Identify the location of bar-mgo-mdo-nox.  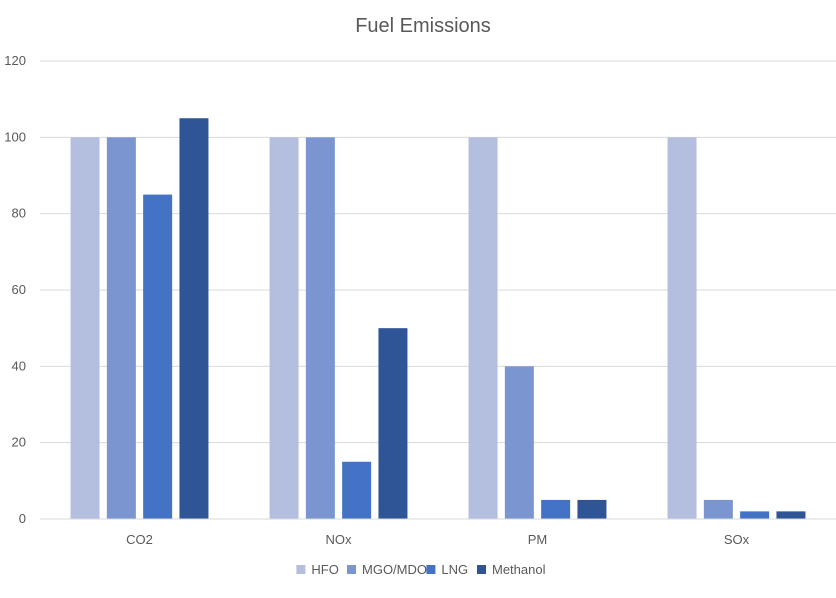
(320, 328).